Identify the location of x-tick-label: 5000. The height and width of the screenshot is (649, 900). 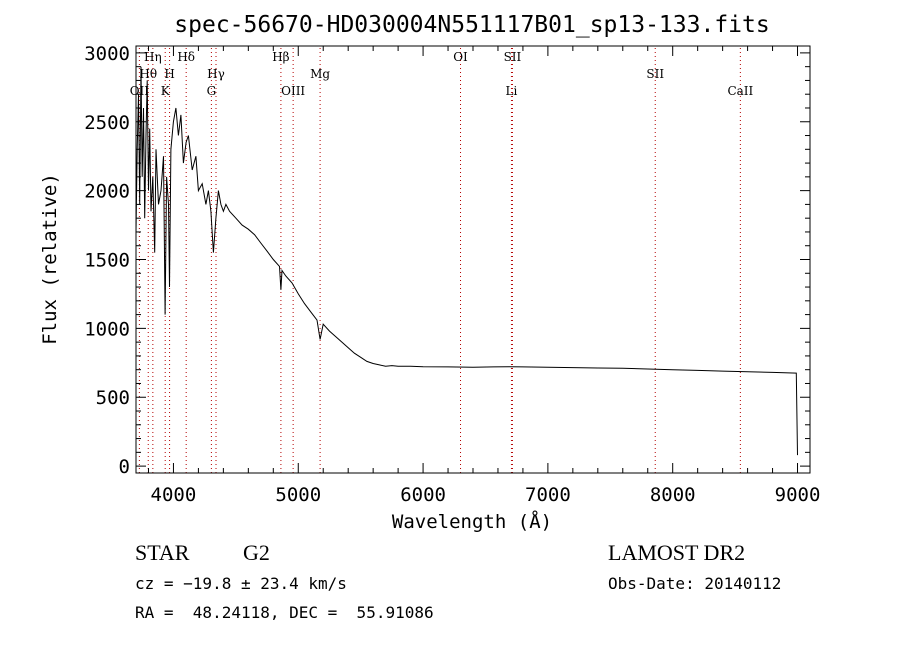
(298, 495).